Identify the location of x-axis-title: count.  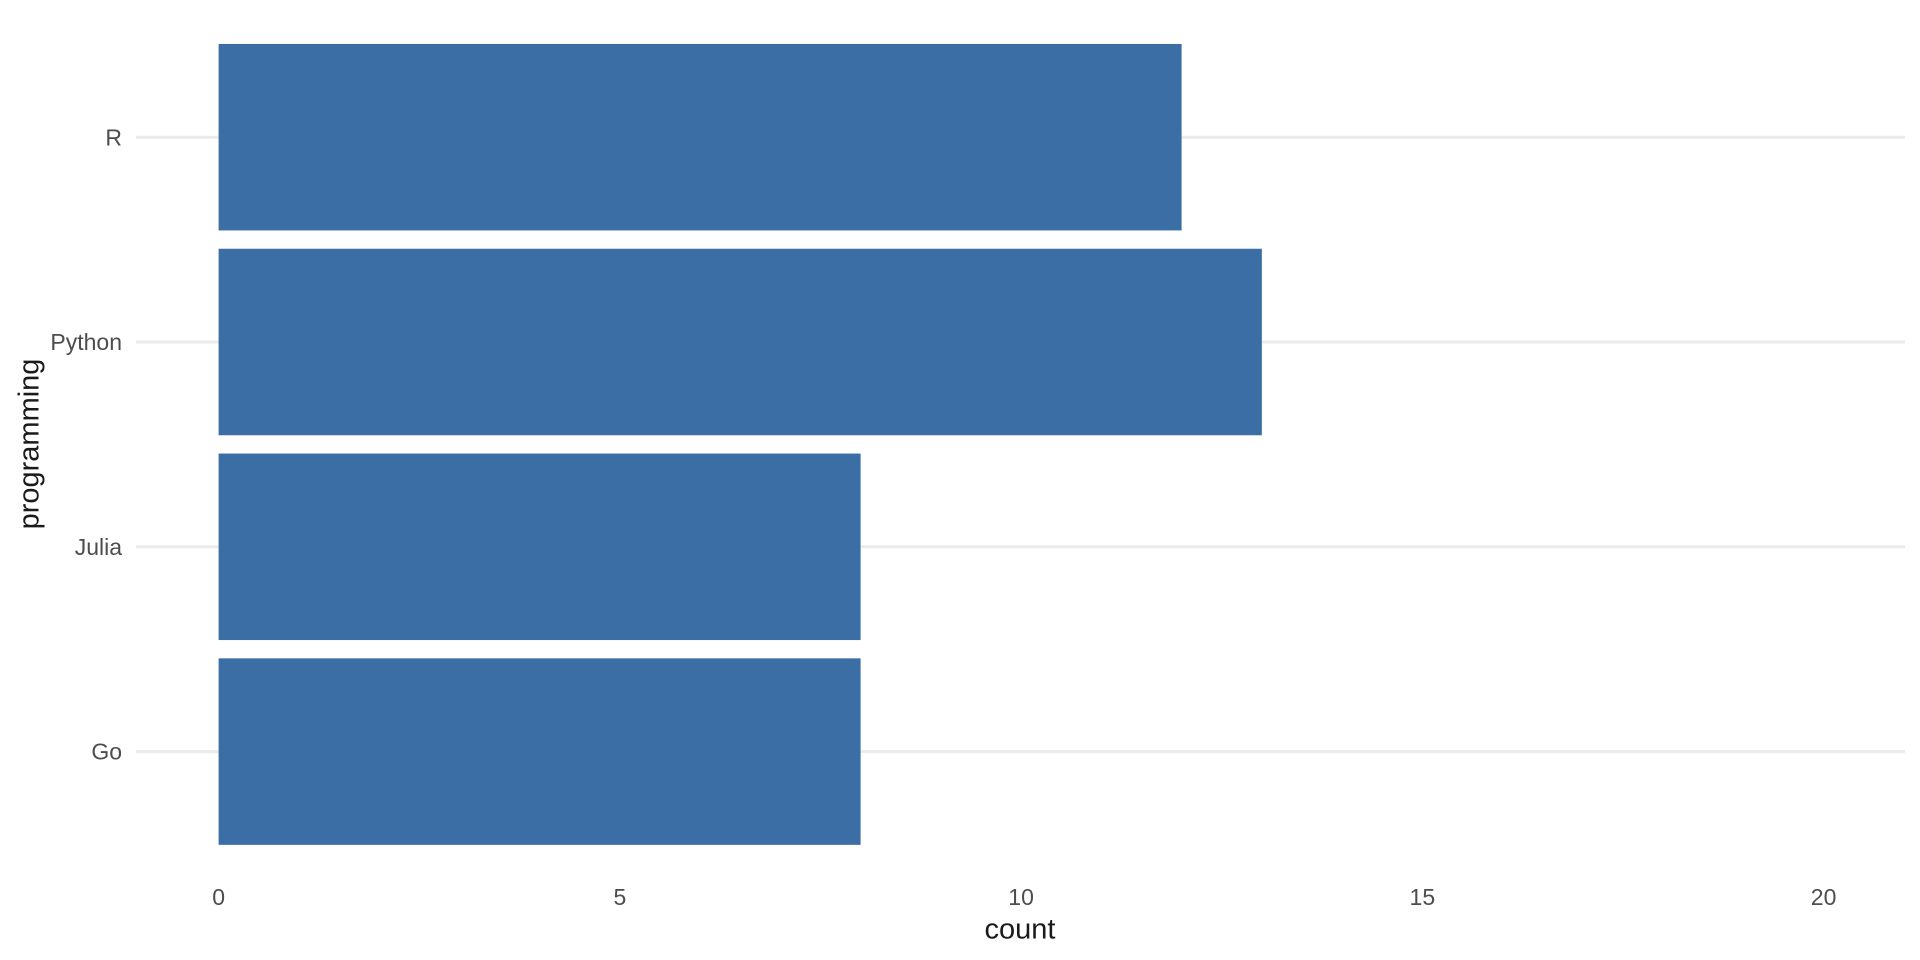
(1020, 929).